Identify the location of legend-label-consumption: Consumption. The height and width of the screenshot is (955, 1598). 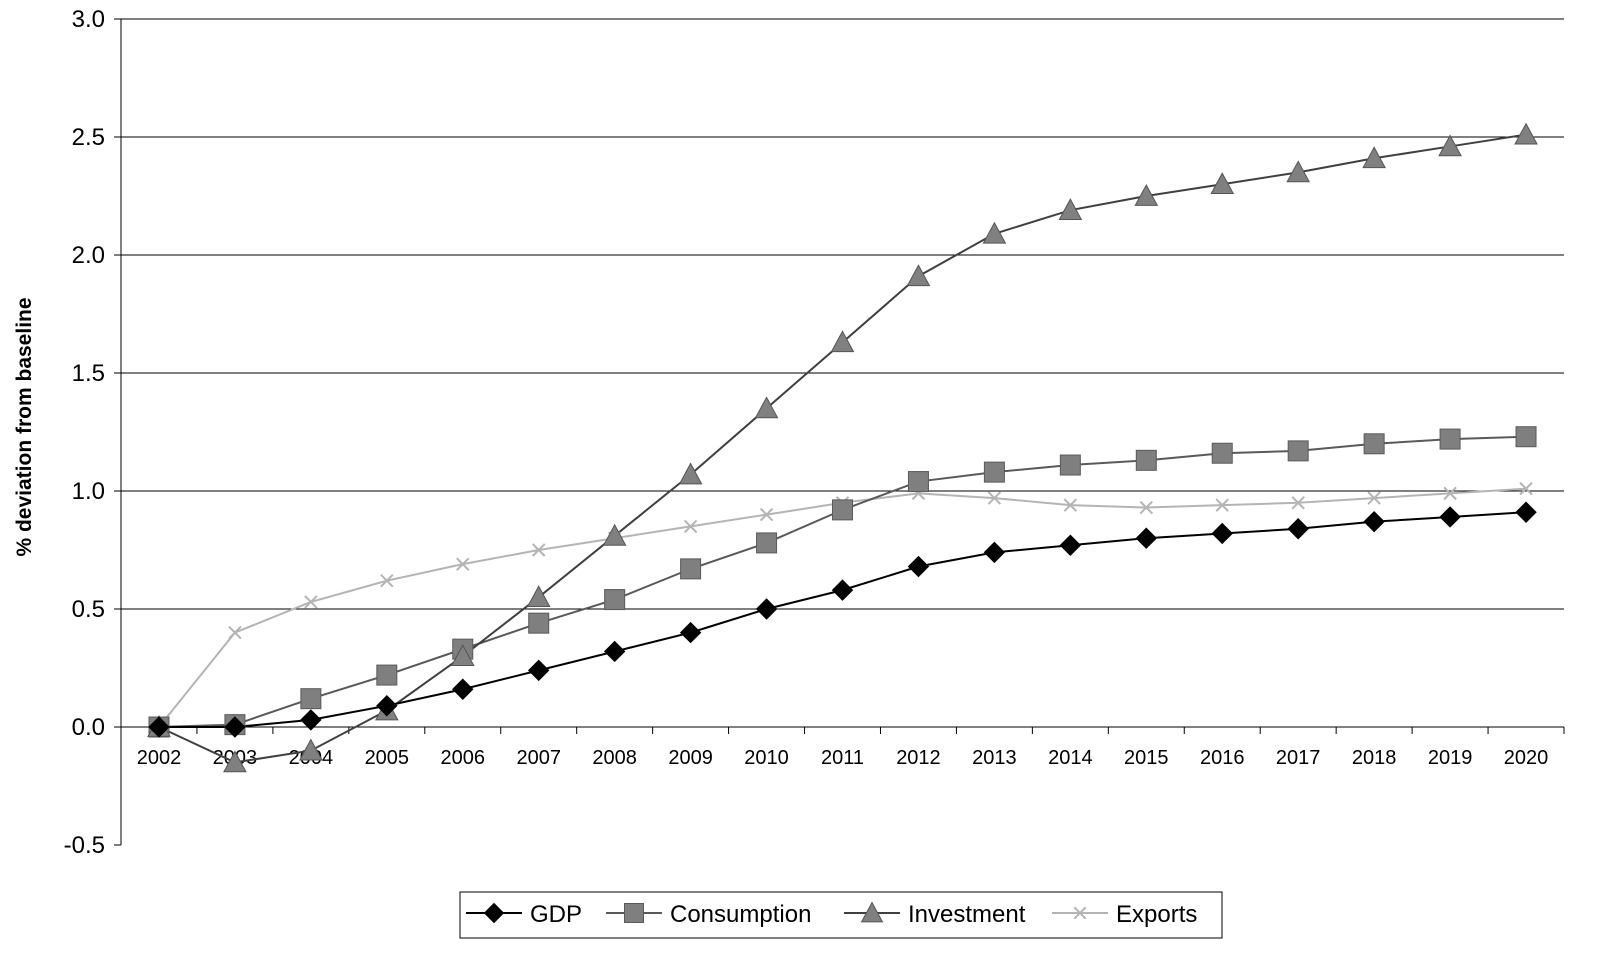
(740, 914).